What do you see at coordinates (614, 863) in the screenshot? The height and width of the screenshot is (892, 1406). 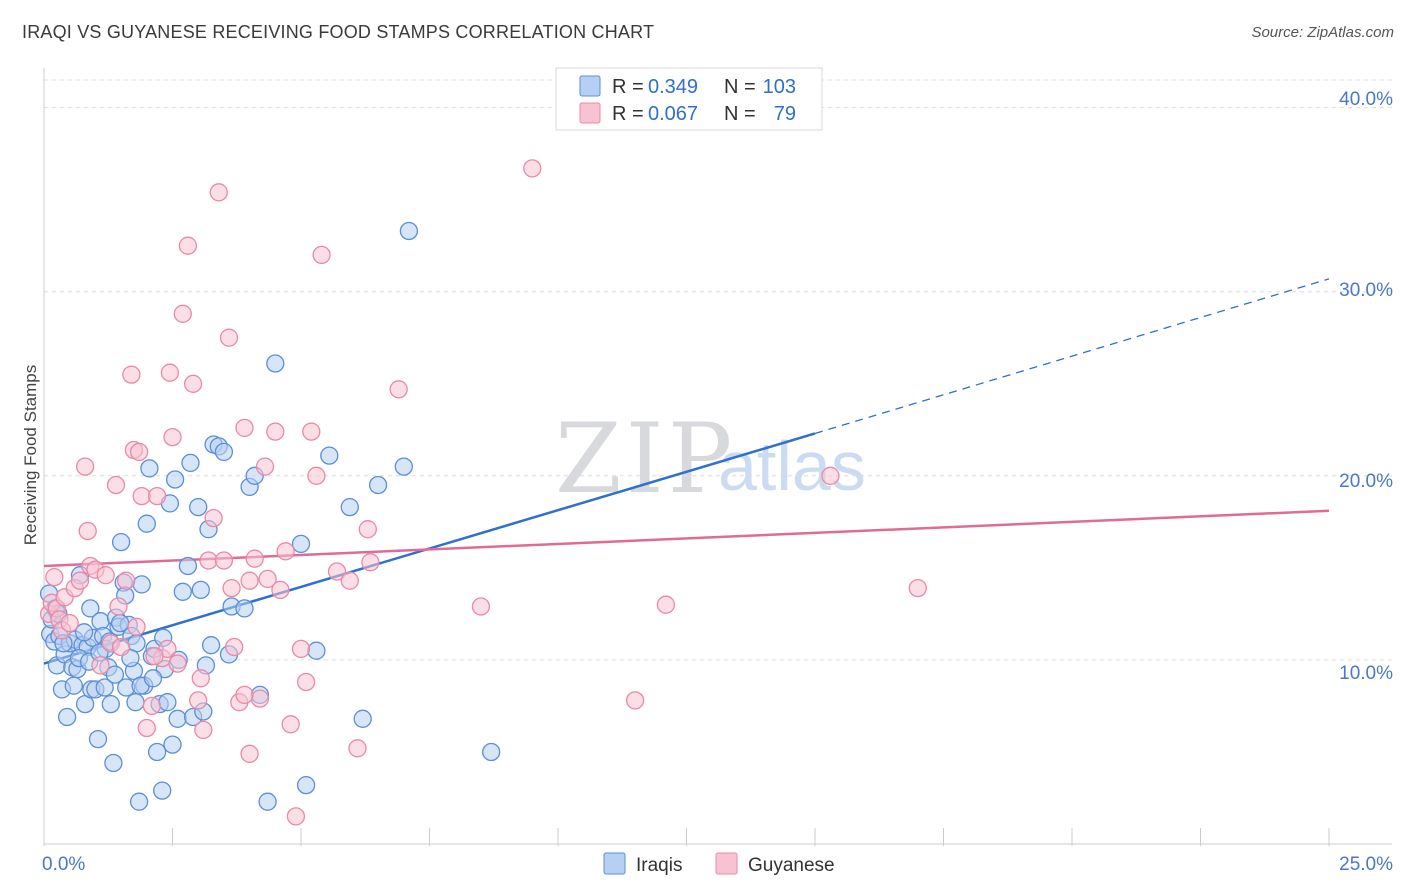 I see `bottom-legend-swatch-iraqis` at bounding box center [614, 863].